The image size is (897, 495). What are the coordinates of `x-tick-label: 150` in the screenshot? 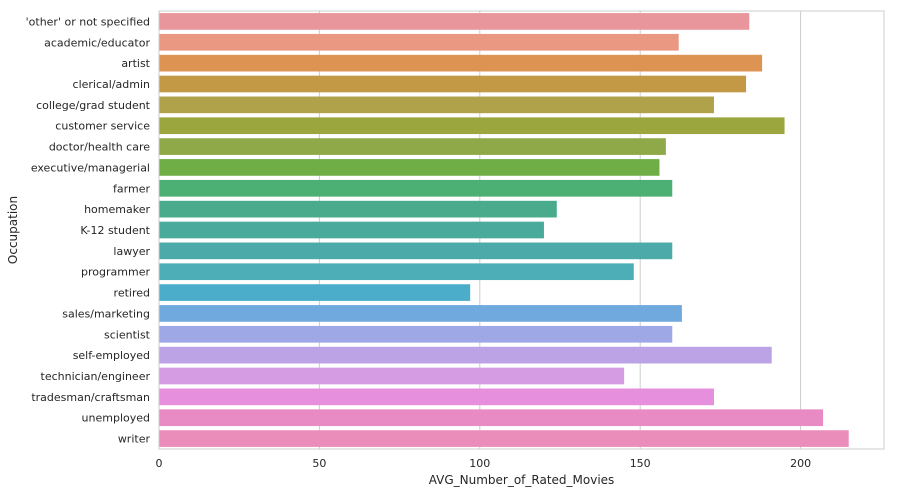 It's located at (640, 463).